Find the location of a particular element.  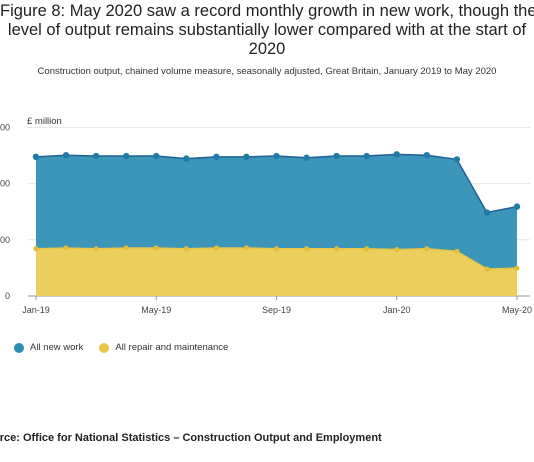

legend-item-repair-maintenance: All repair and maintenance is located at coordinates (163, 347).